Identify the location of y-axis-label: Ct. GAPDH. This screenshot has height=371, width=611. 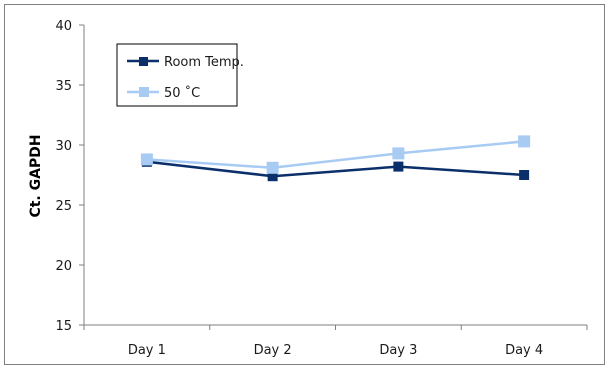
(36, 175).